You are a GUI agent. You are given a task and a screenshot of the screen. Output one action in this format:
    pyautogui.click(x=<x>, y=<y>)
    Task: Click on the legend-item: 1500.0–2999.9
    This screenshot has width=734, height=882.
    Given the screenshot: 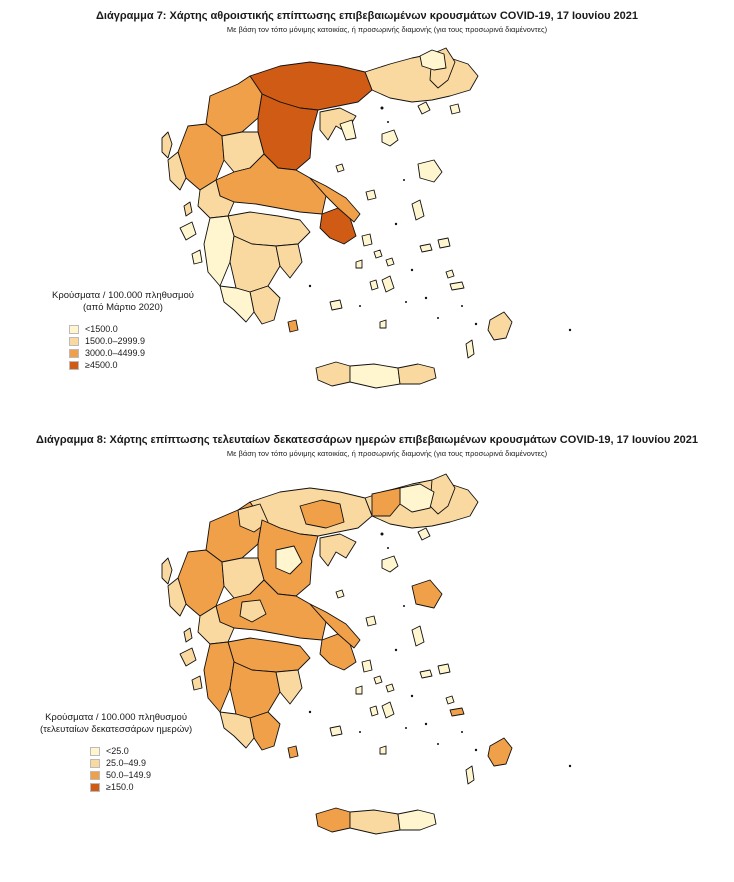 What is the action you would take?
    pyautogui.click(x=131, y=341)
    